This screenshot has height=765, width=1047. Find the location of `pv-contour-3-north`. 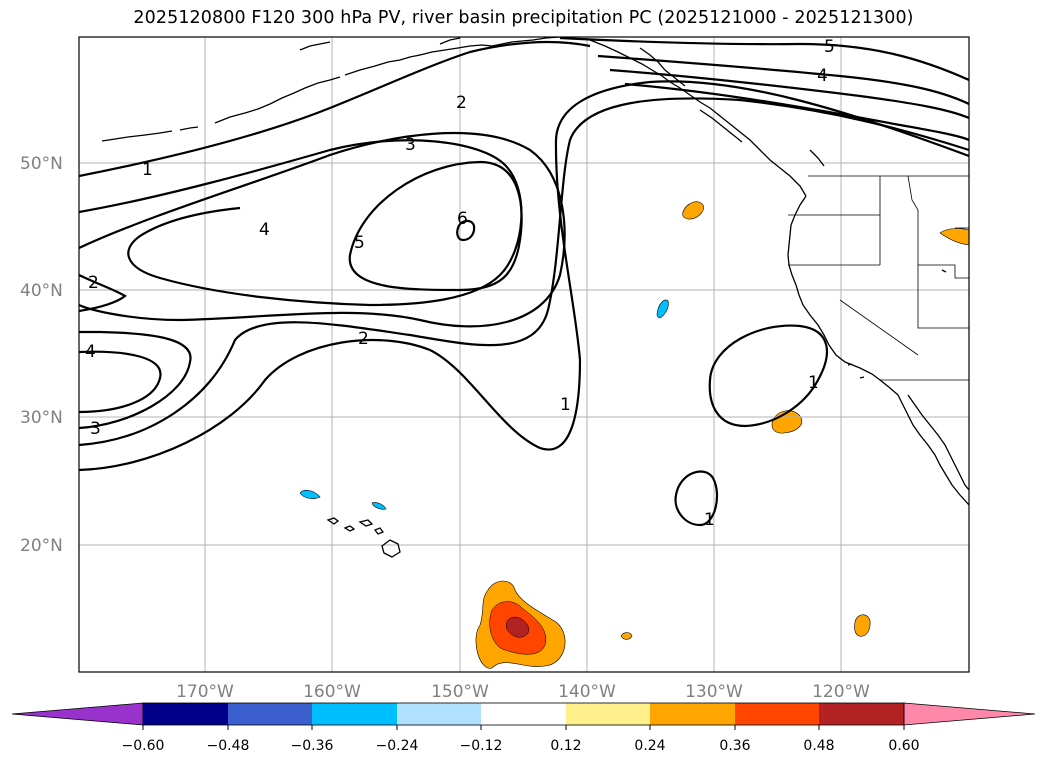

pv-contour-3-north is located at coordinates (789, 94).